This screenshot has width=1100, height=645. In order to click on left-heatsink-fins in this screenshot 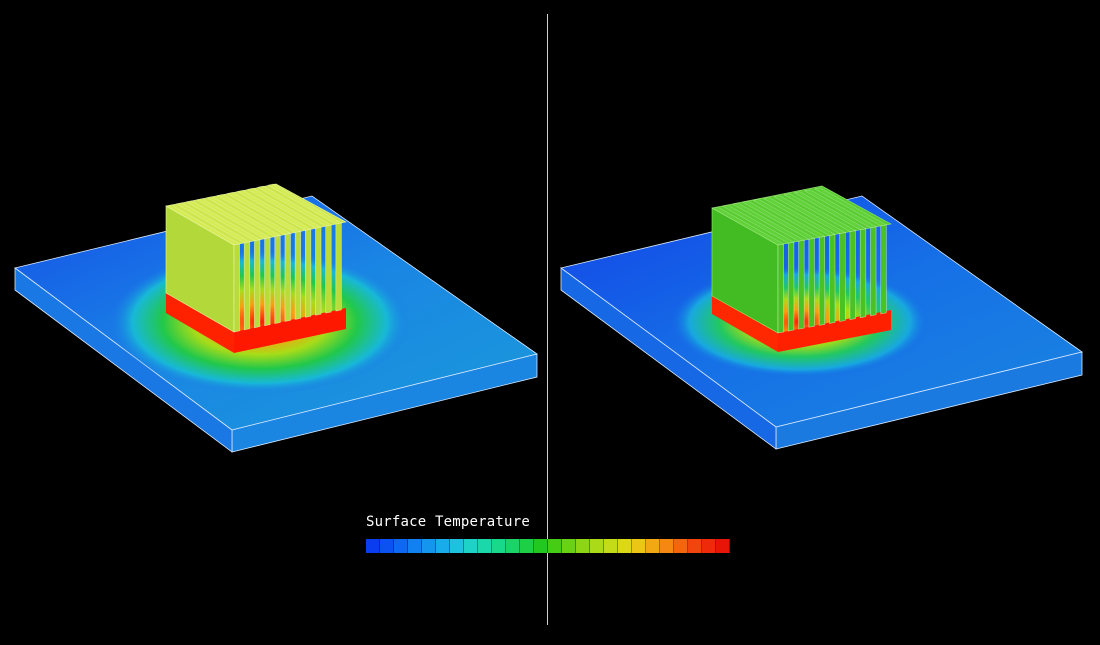, I will do `click(254, 258)`.